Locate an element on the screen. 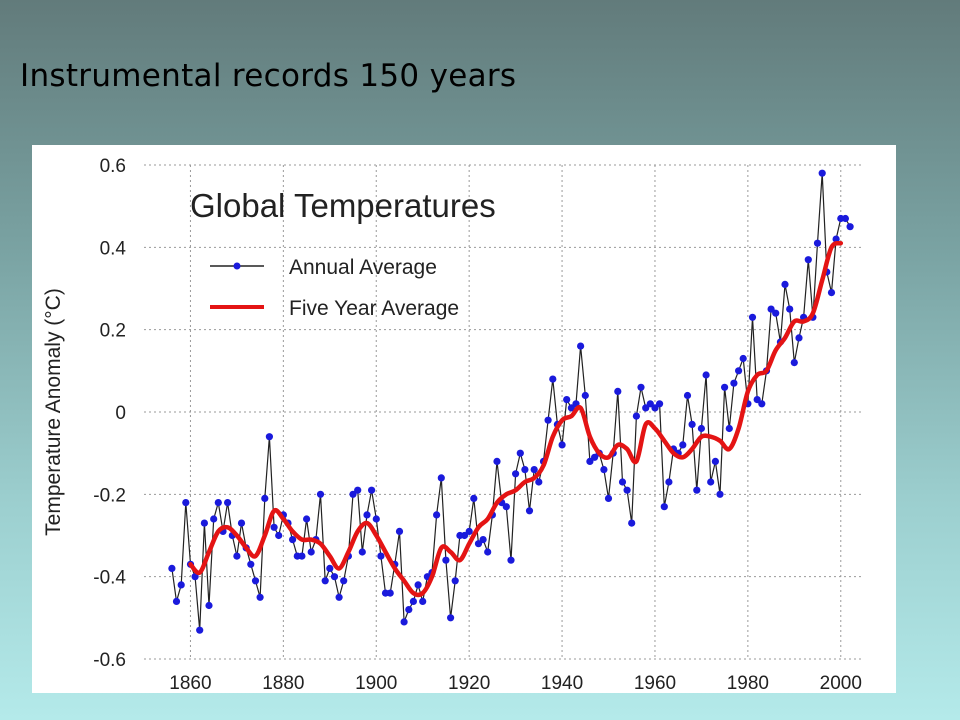  x-tick-label: 1860 is located at coordinates (190, 683).